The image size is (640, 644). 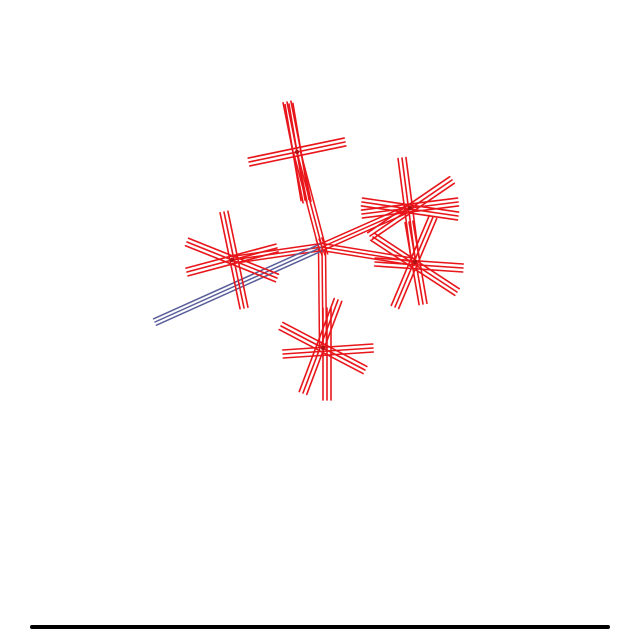 What do you see at coordinates (320, 627) in the screenshot?
I see `baseline-rule` at bounding box center [320, 627].